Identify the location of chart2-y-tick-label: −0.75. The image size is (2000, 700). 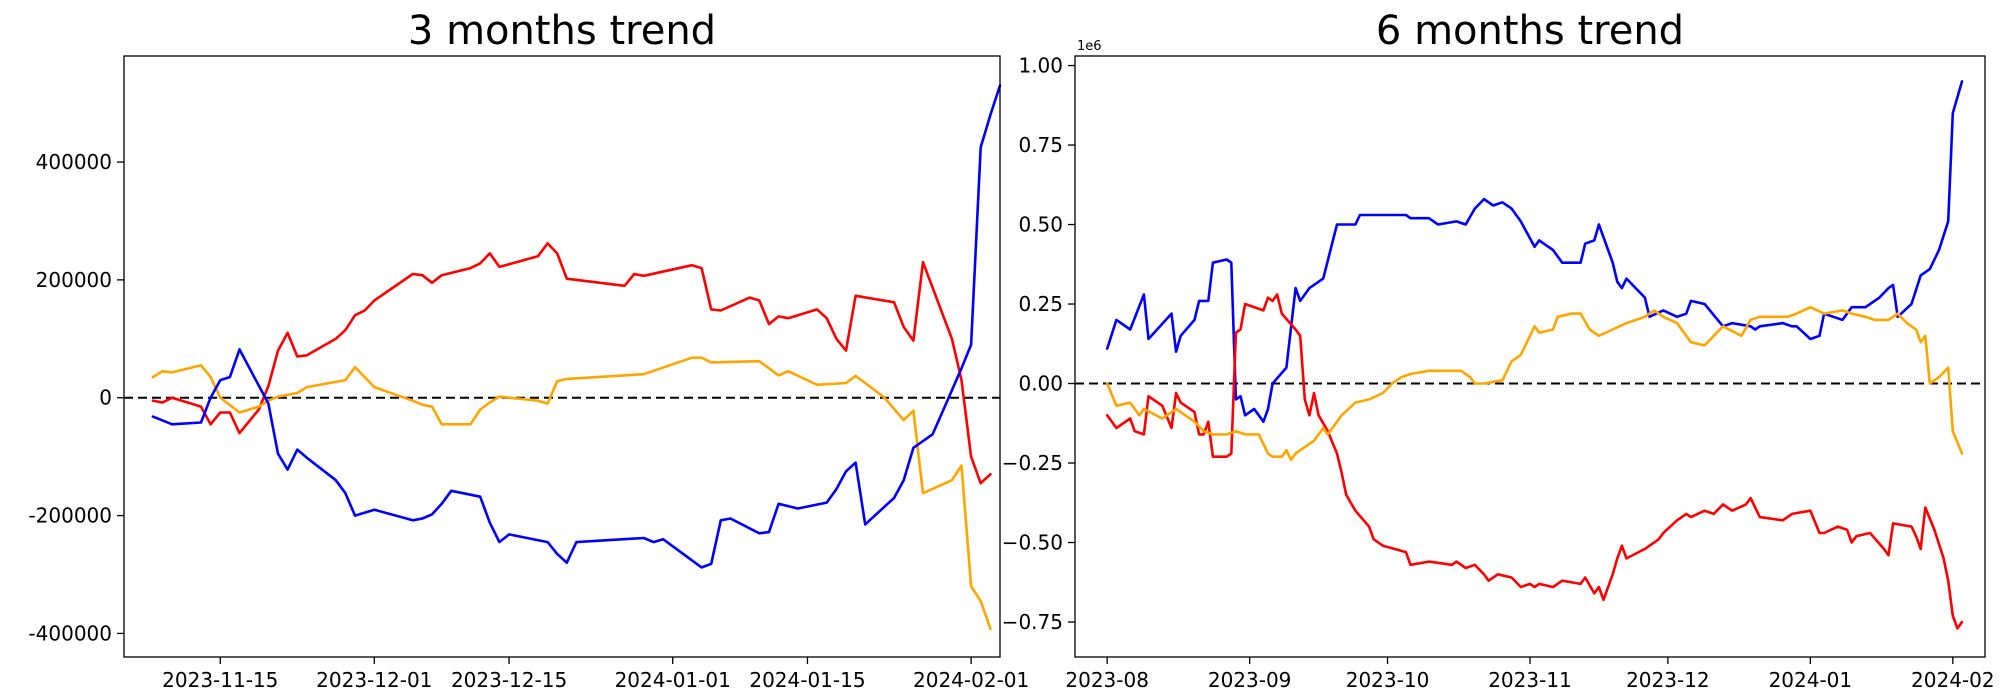
(1032, 622).